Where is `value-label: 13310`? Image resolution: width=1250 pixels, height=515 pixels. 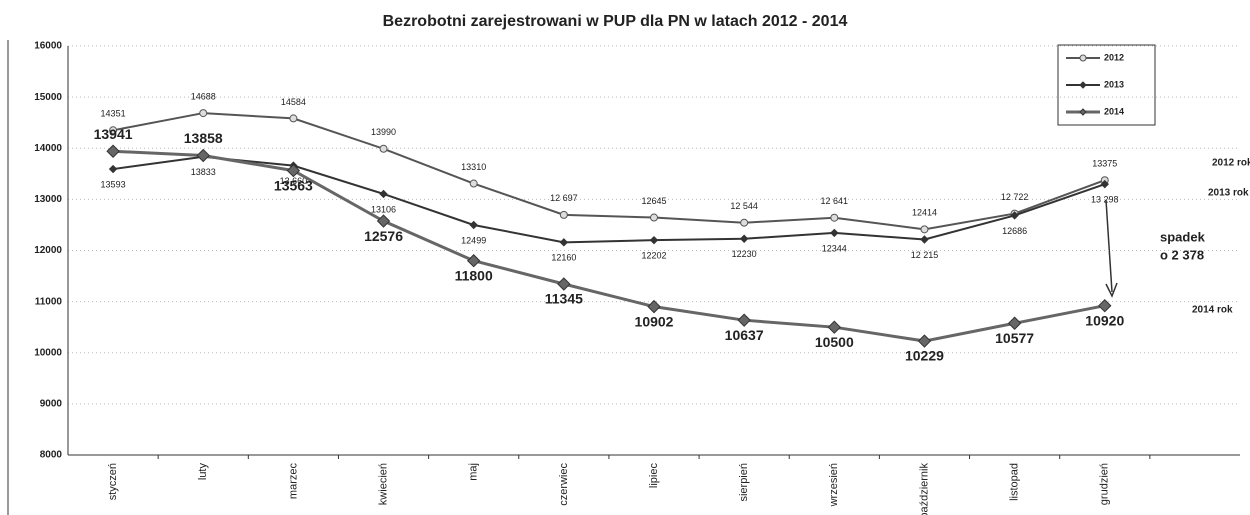
value-label: 13310 is located at coordinates (473, 167).